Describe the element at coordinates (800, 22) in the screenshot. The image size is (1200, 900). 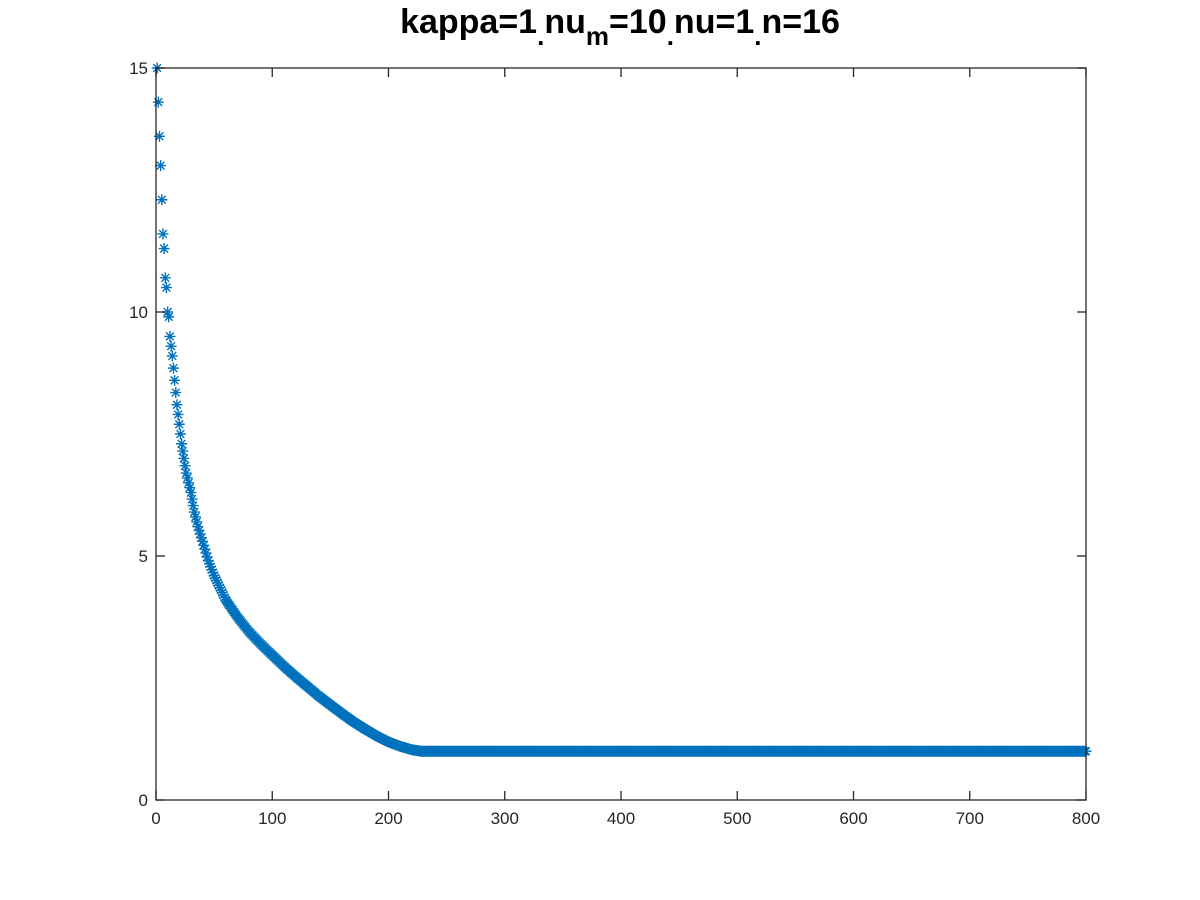
I see `chart-title-part: n=16` at that location.